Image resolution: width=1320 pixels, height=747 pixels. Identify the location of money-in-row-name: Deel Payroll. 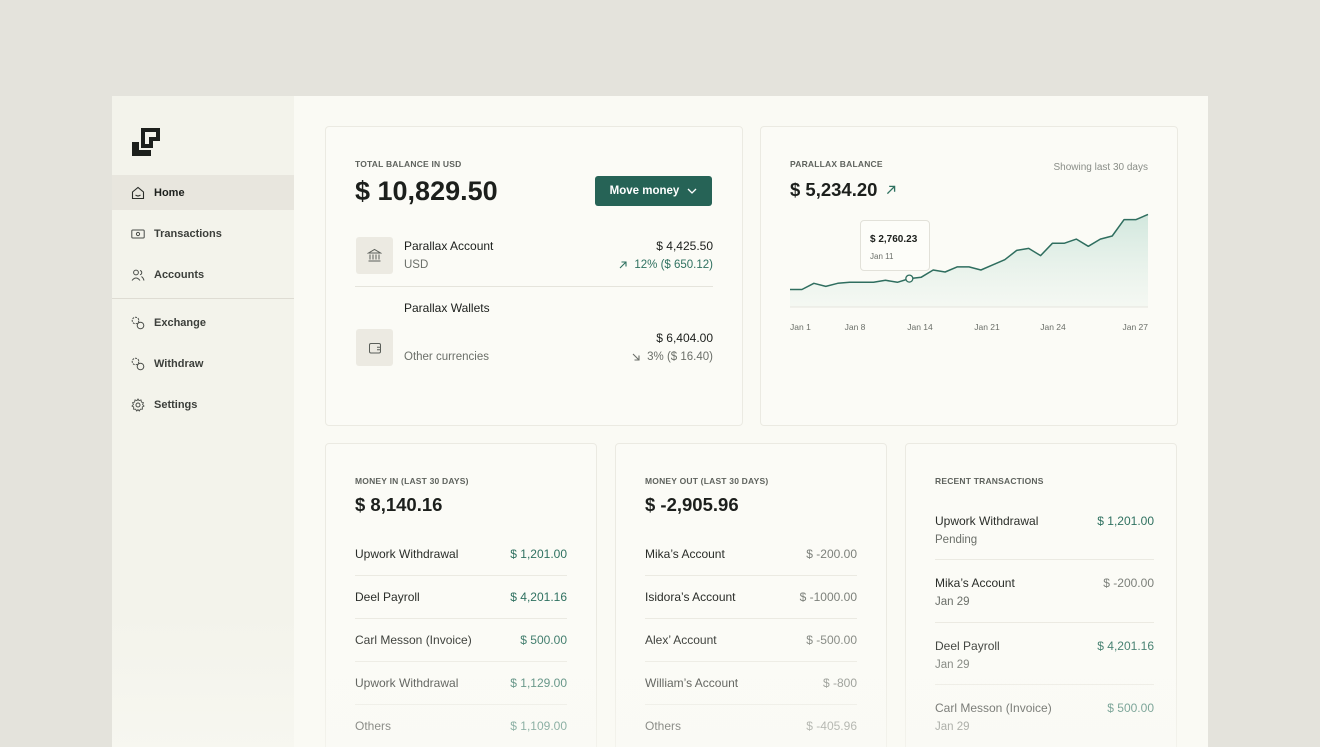
(387, 597).